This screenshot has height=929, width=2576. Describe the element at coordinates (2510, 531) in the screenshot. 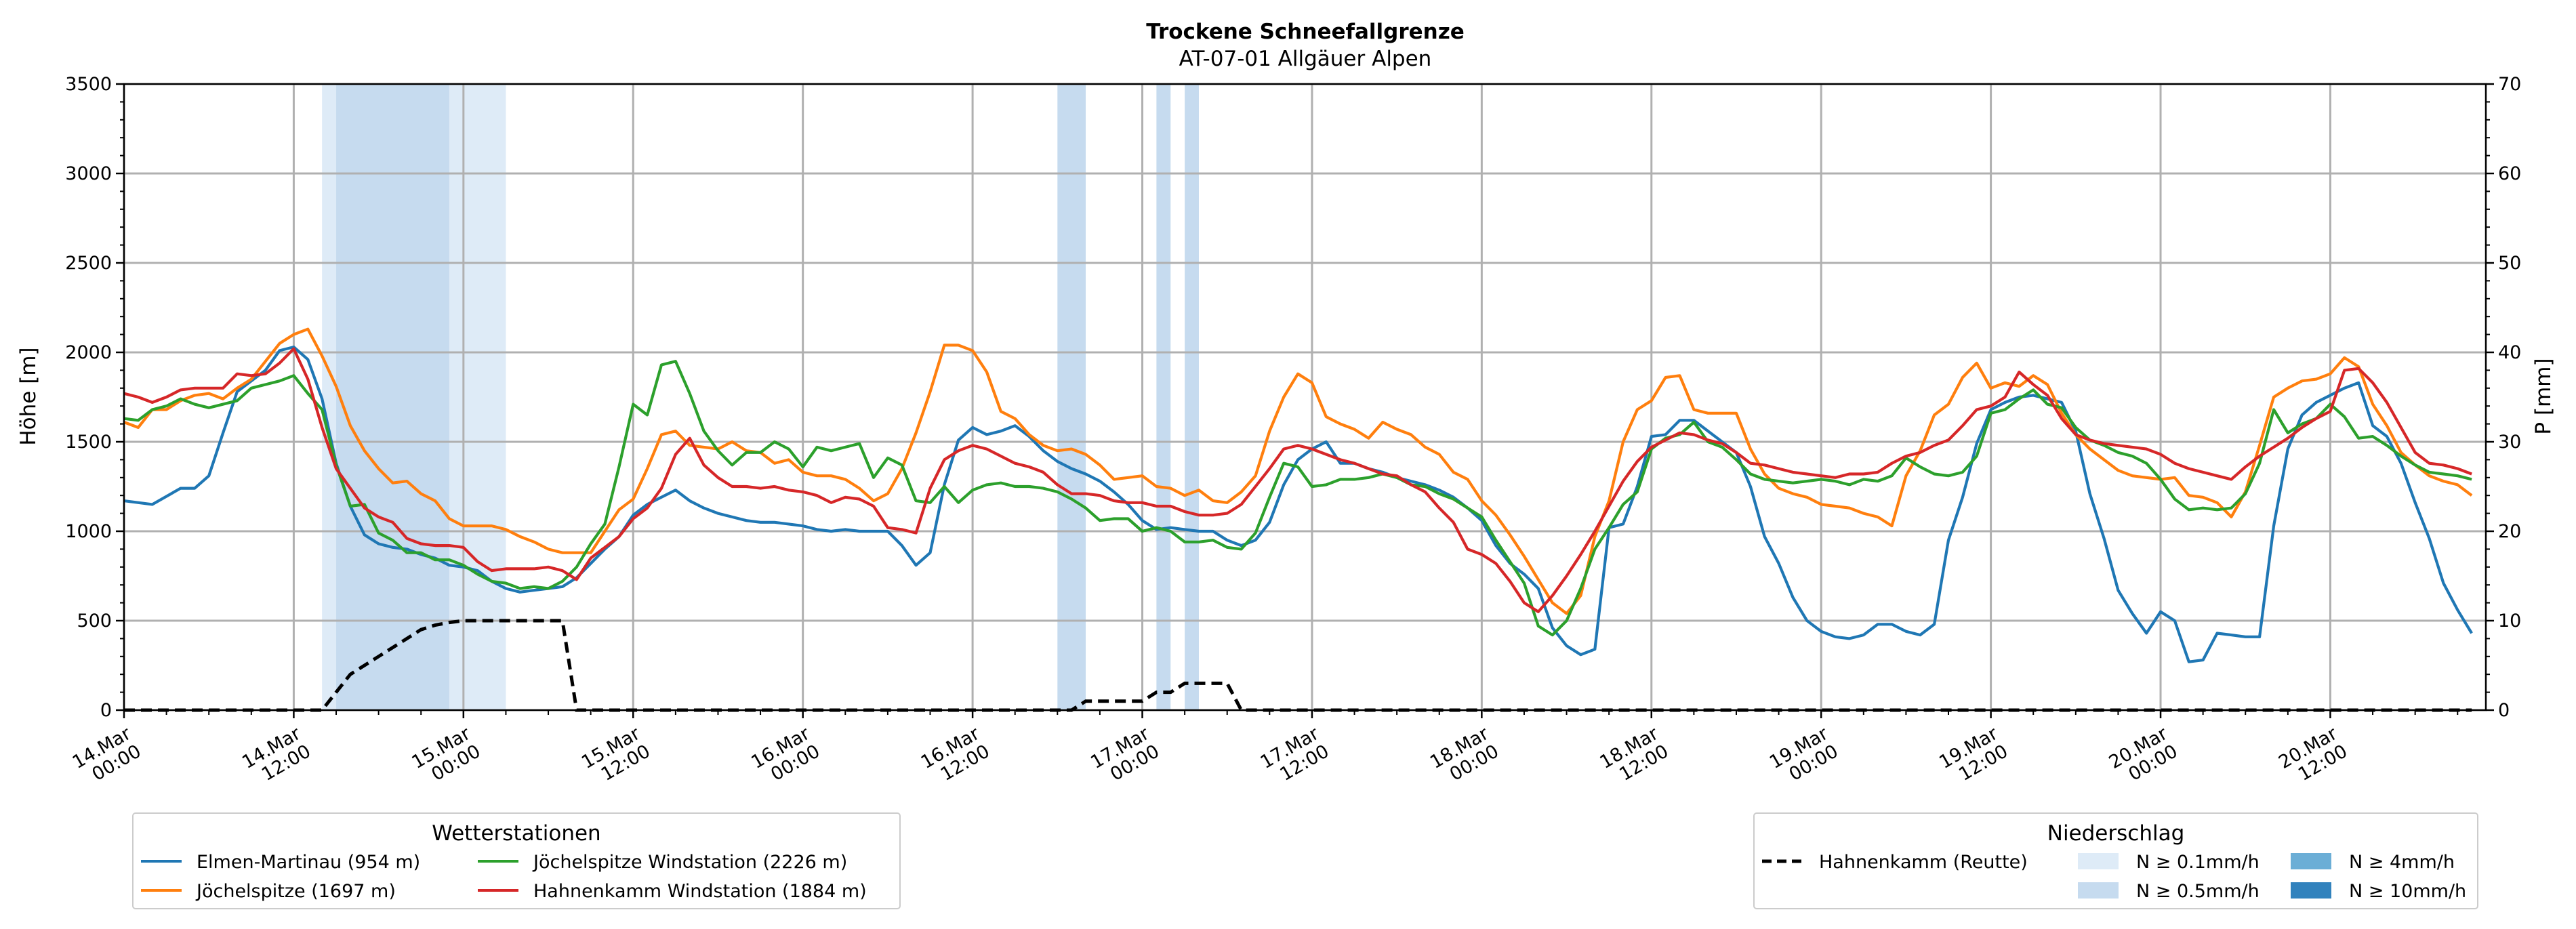

I see `y-tick-label-right-2: 20` at that location.